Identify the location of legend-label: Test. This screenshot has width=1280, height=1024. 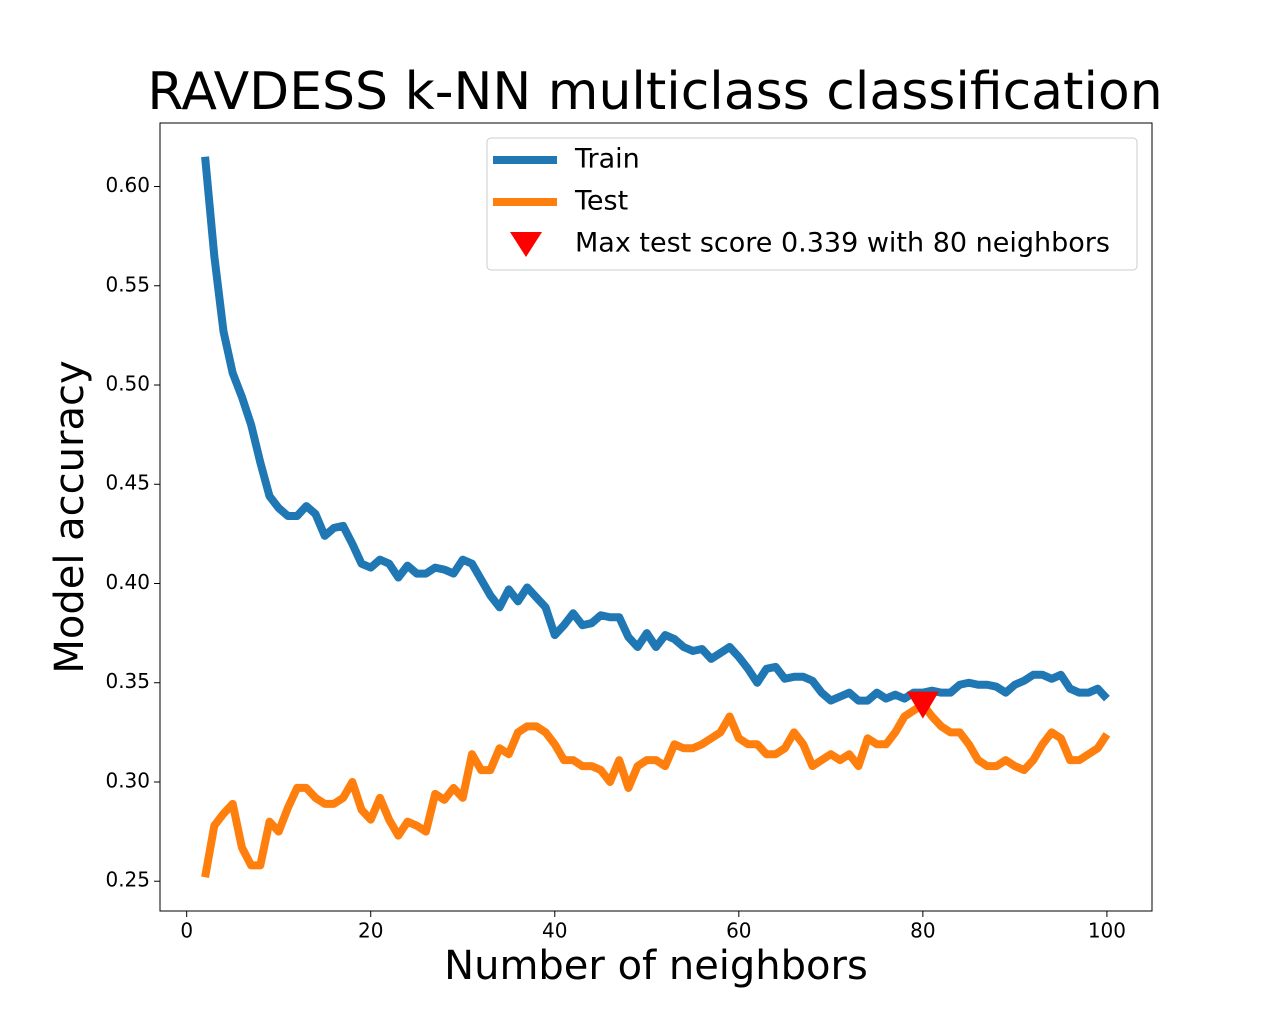
(601, 201).